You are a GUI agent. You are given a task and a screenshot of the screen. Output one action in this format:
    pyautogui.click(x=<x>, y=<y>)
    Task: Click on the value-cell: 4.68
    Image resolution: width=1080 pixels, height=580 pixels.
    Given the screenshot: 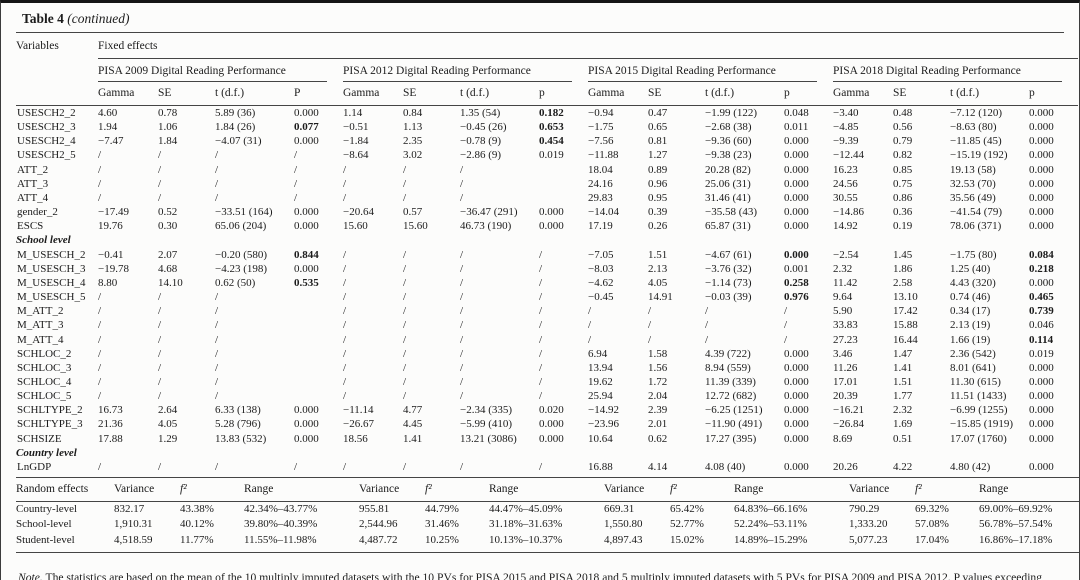 What is the action you would take?
    pyautogui.click(x=168, y=268)
    